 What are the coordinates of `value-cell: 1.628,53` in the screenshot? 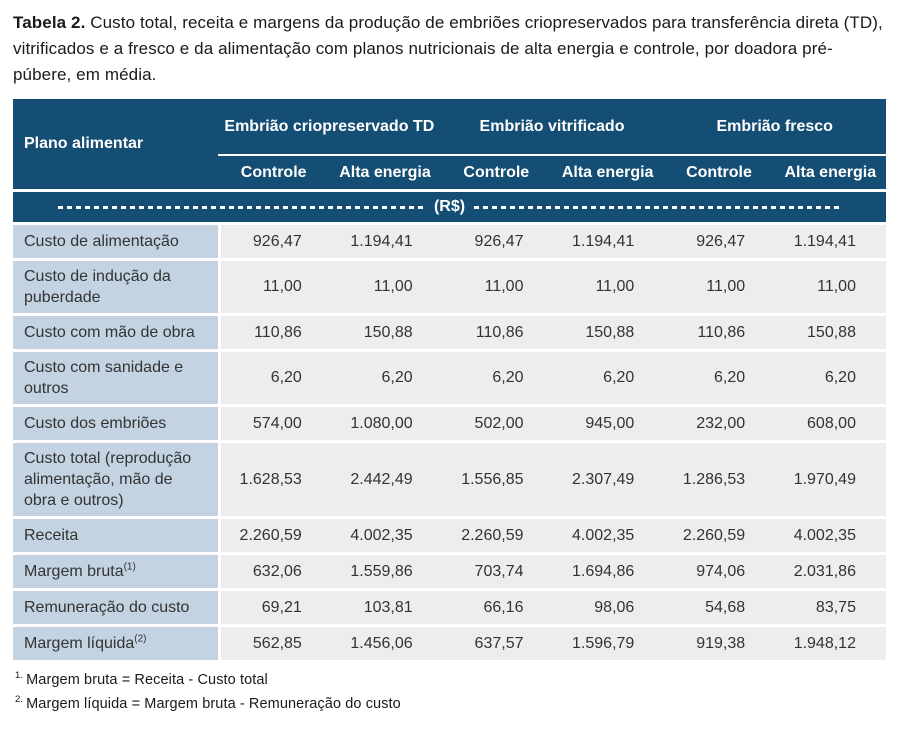 It's located at (276, 479).